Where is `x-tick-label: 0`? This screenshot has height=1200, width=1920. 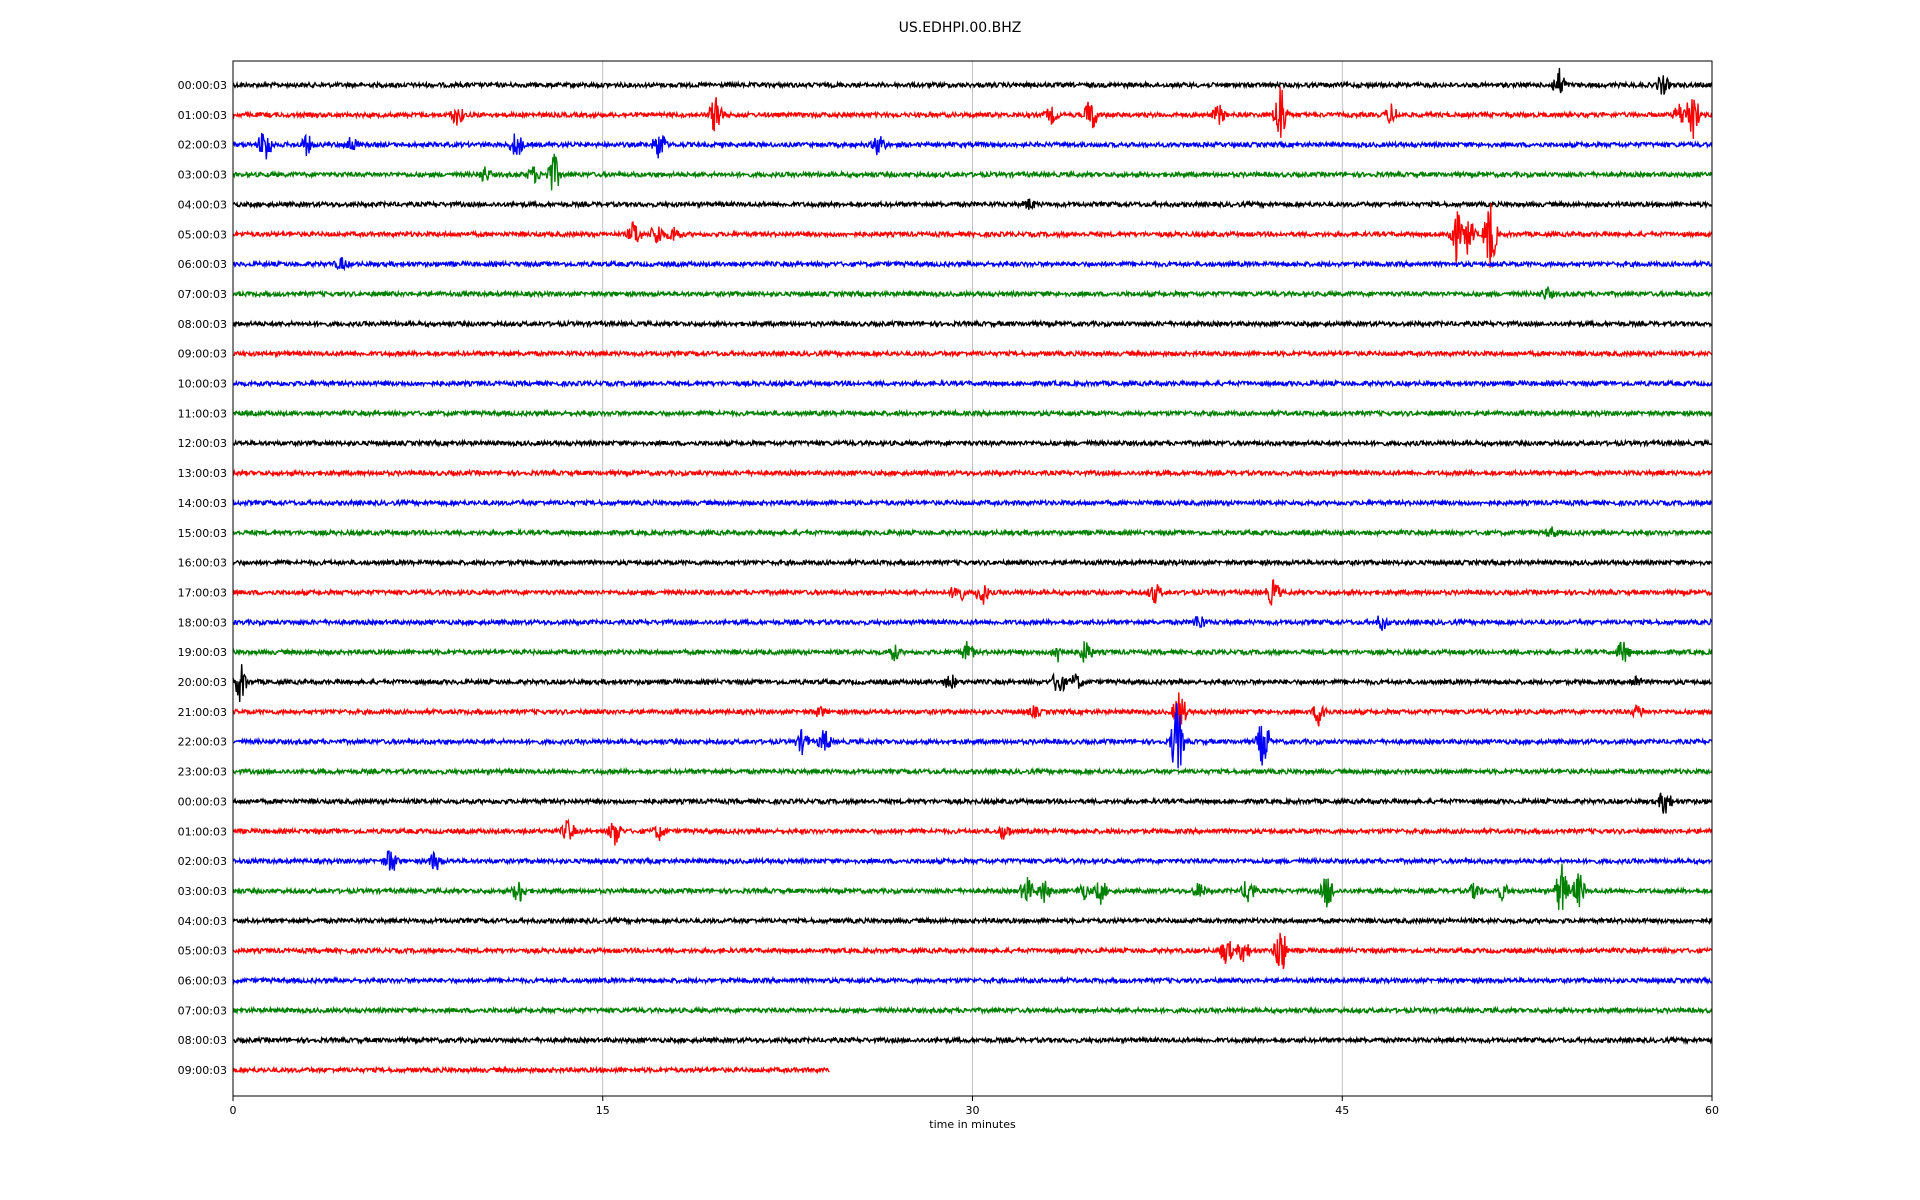
x-tick-label: 0 is located at coordinates (233, 1110).